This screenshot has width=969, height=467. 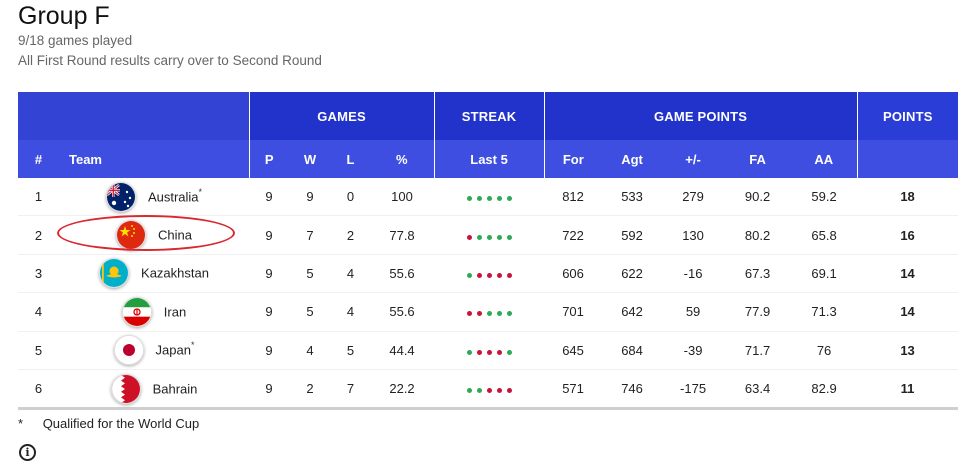 I want to click on points-cell: 16, so click(x=908, y=235).